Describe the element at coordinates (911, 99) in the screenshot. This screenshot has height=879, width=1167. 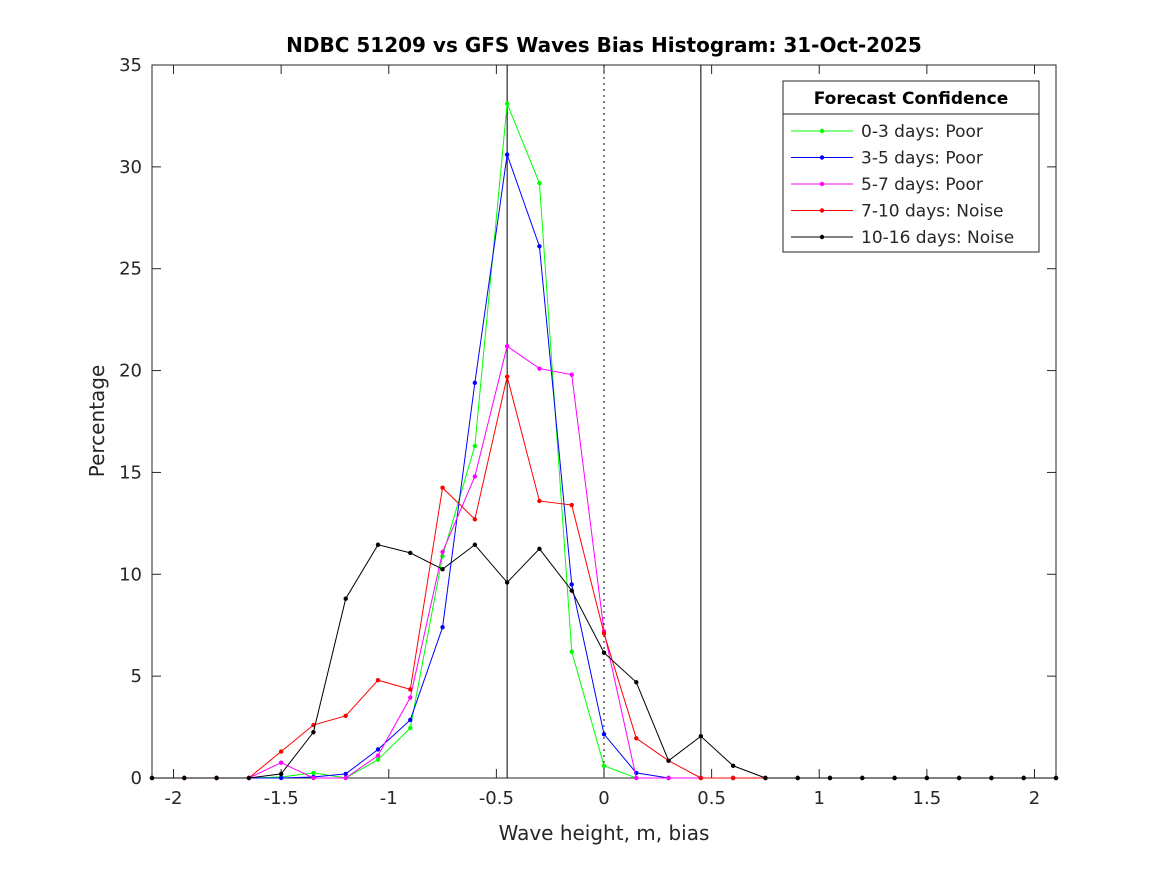
I see `legend-title: Forecast Confidence` at that location.